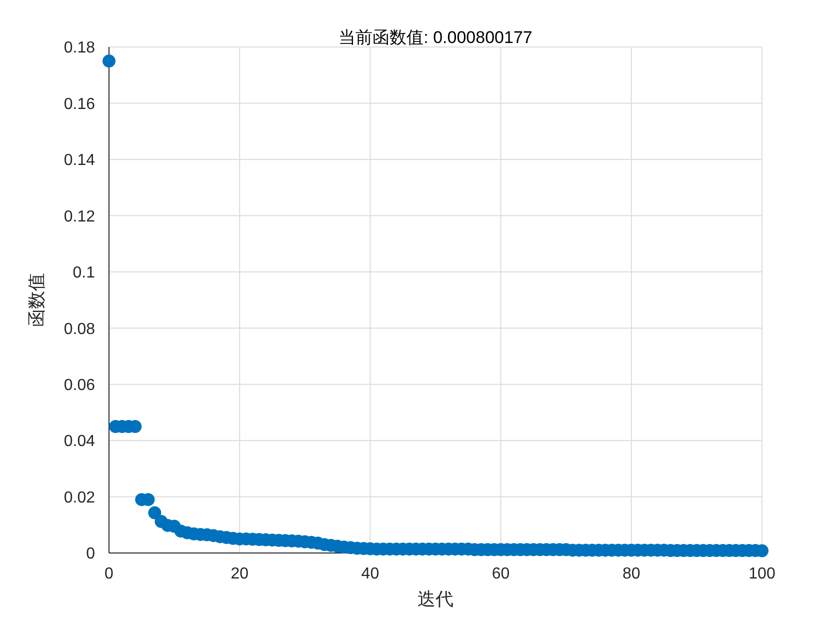 The image size is (840, 630). I want to click on chart-title: 当前函数值: 0.000800177, so click(436, 38).